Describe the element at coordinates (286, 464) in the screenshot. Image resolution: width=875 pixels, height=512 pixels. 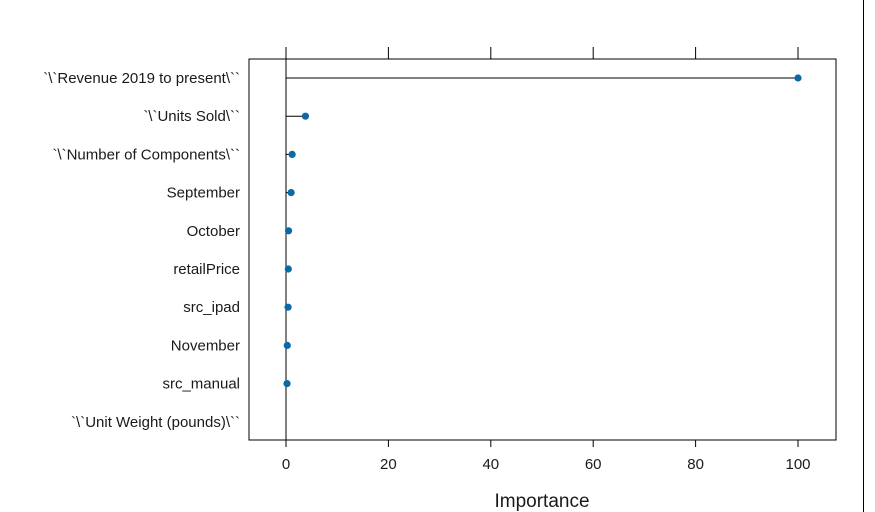
I see `x-tick-label: 0` at that location.